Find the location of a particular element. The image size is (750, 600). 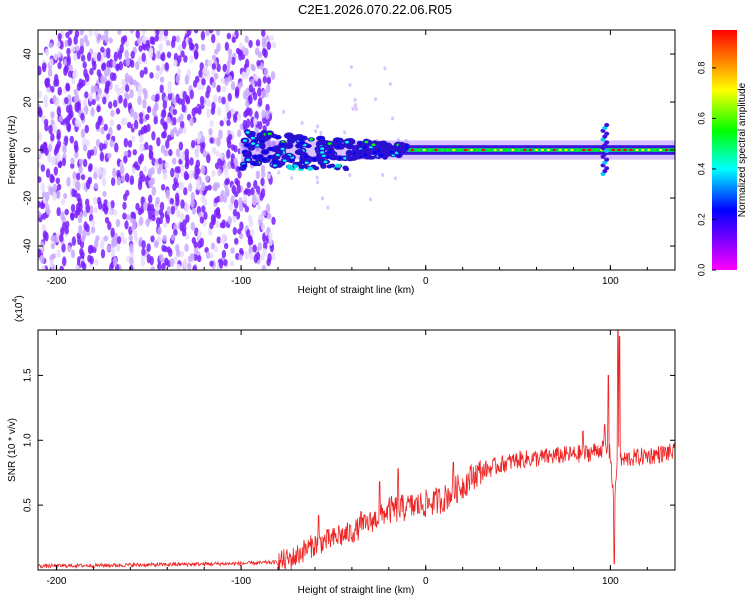

y-tick-label: 40 is located at coordinates (28, 54).